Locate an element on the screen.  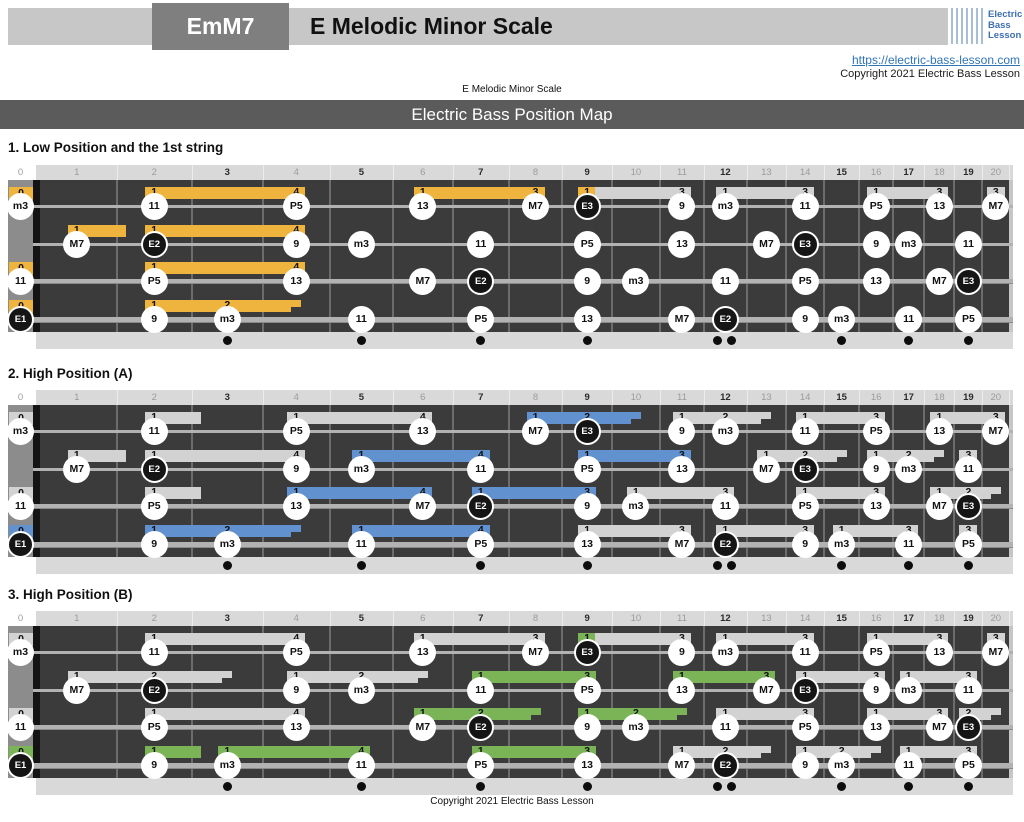
chord-code: EmM7 is located at coordinates (220, 26).